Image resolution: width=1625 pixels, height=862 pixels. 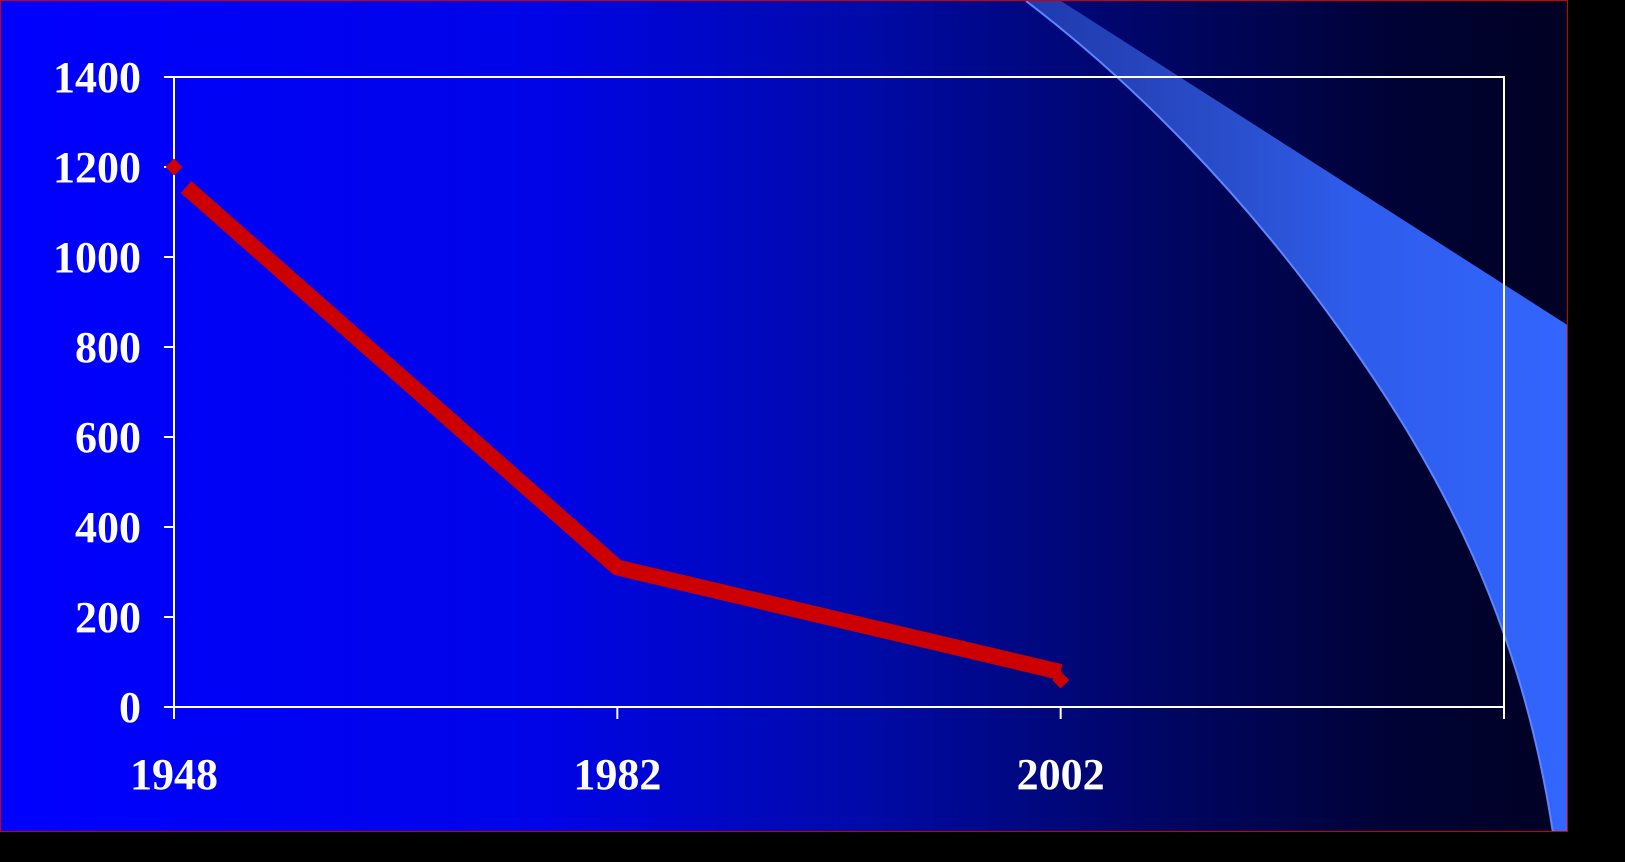 What do you see at coordinates (97, 257) in the screenshot?
I see `y-tick-label: 1000` at bounding box center [97, 257].